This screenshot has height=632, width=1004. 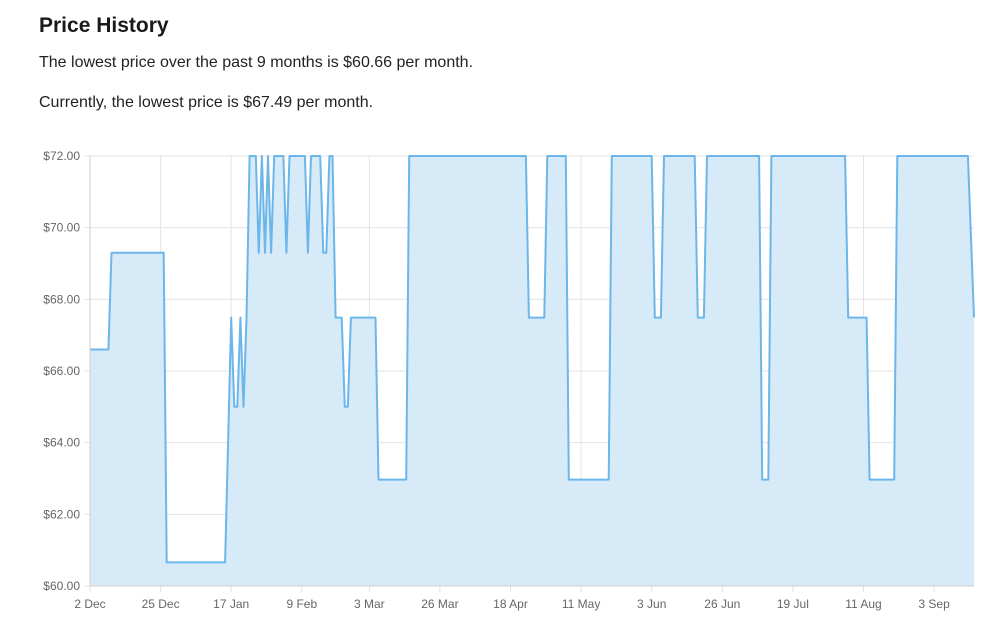 What do you see at coordinates (89, 604) in the screenshot?
I see `x-tick-label: 2 Dec` at bounding box center [89, 604].